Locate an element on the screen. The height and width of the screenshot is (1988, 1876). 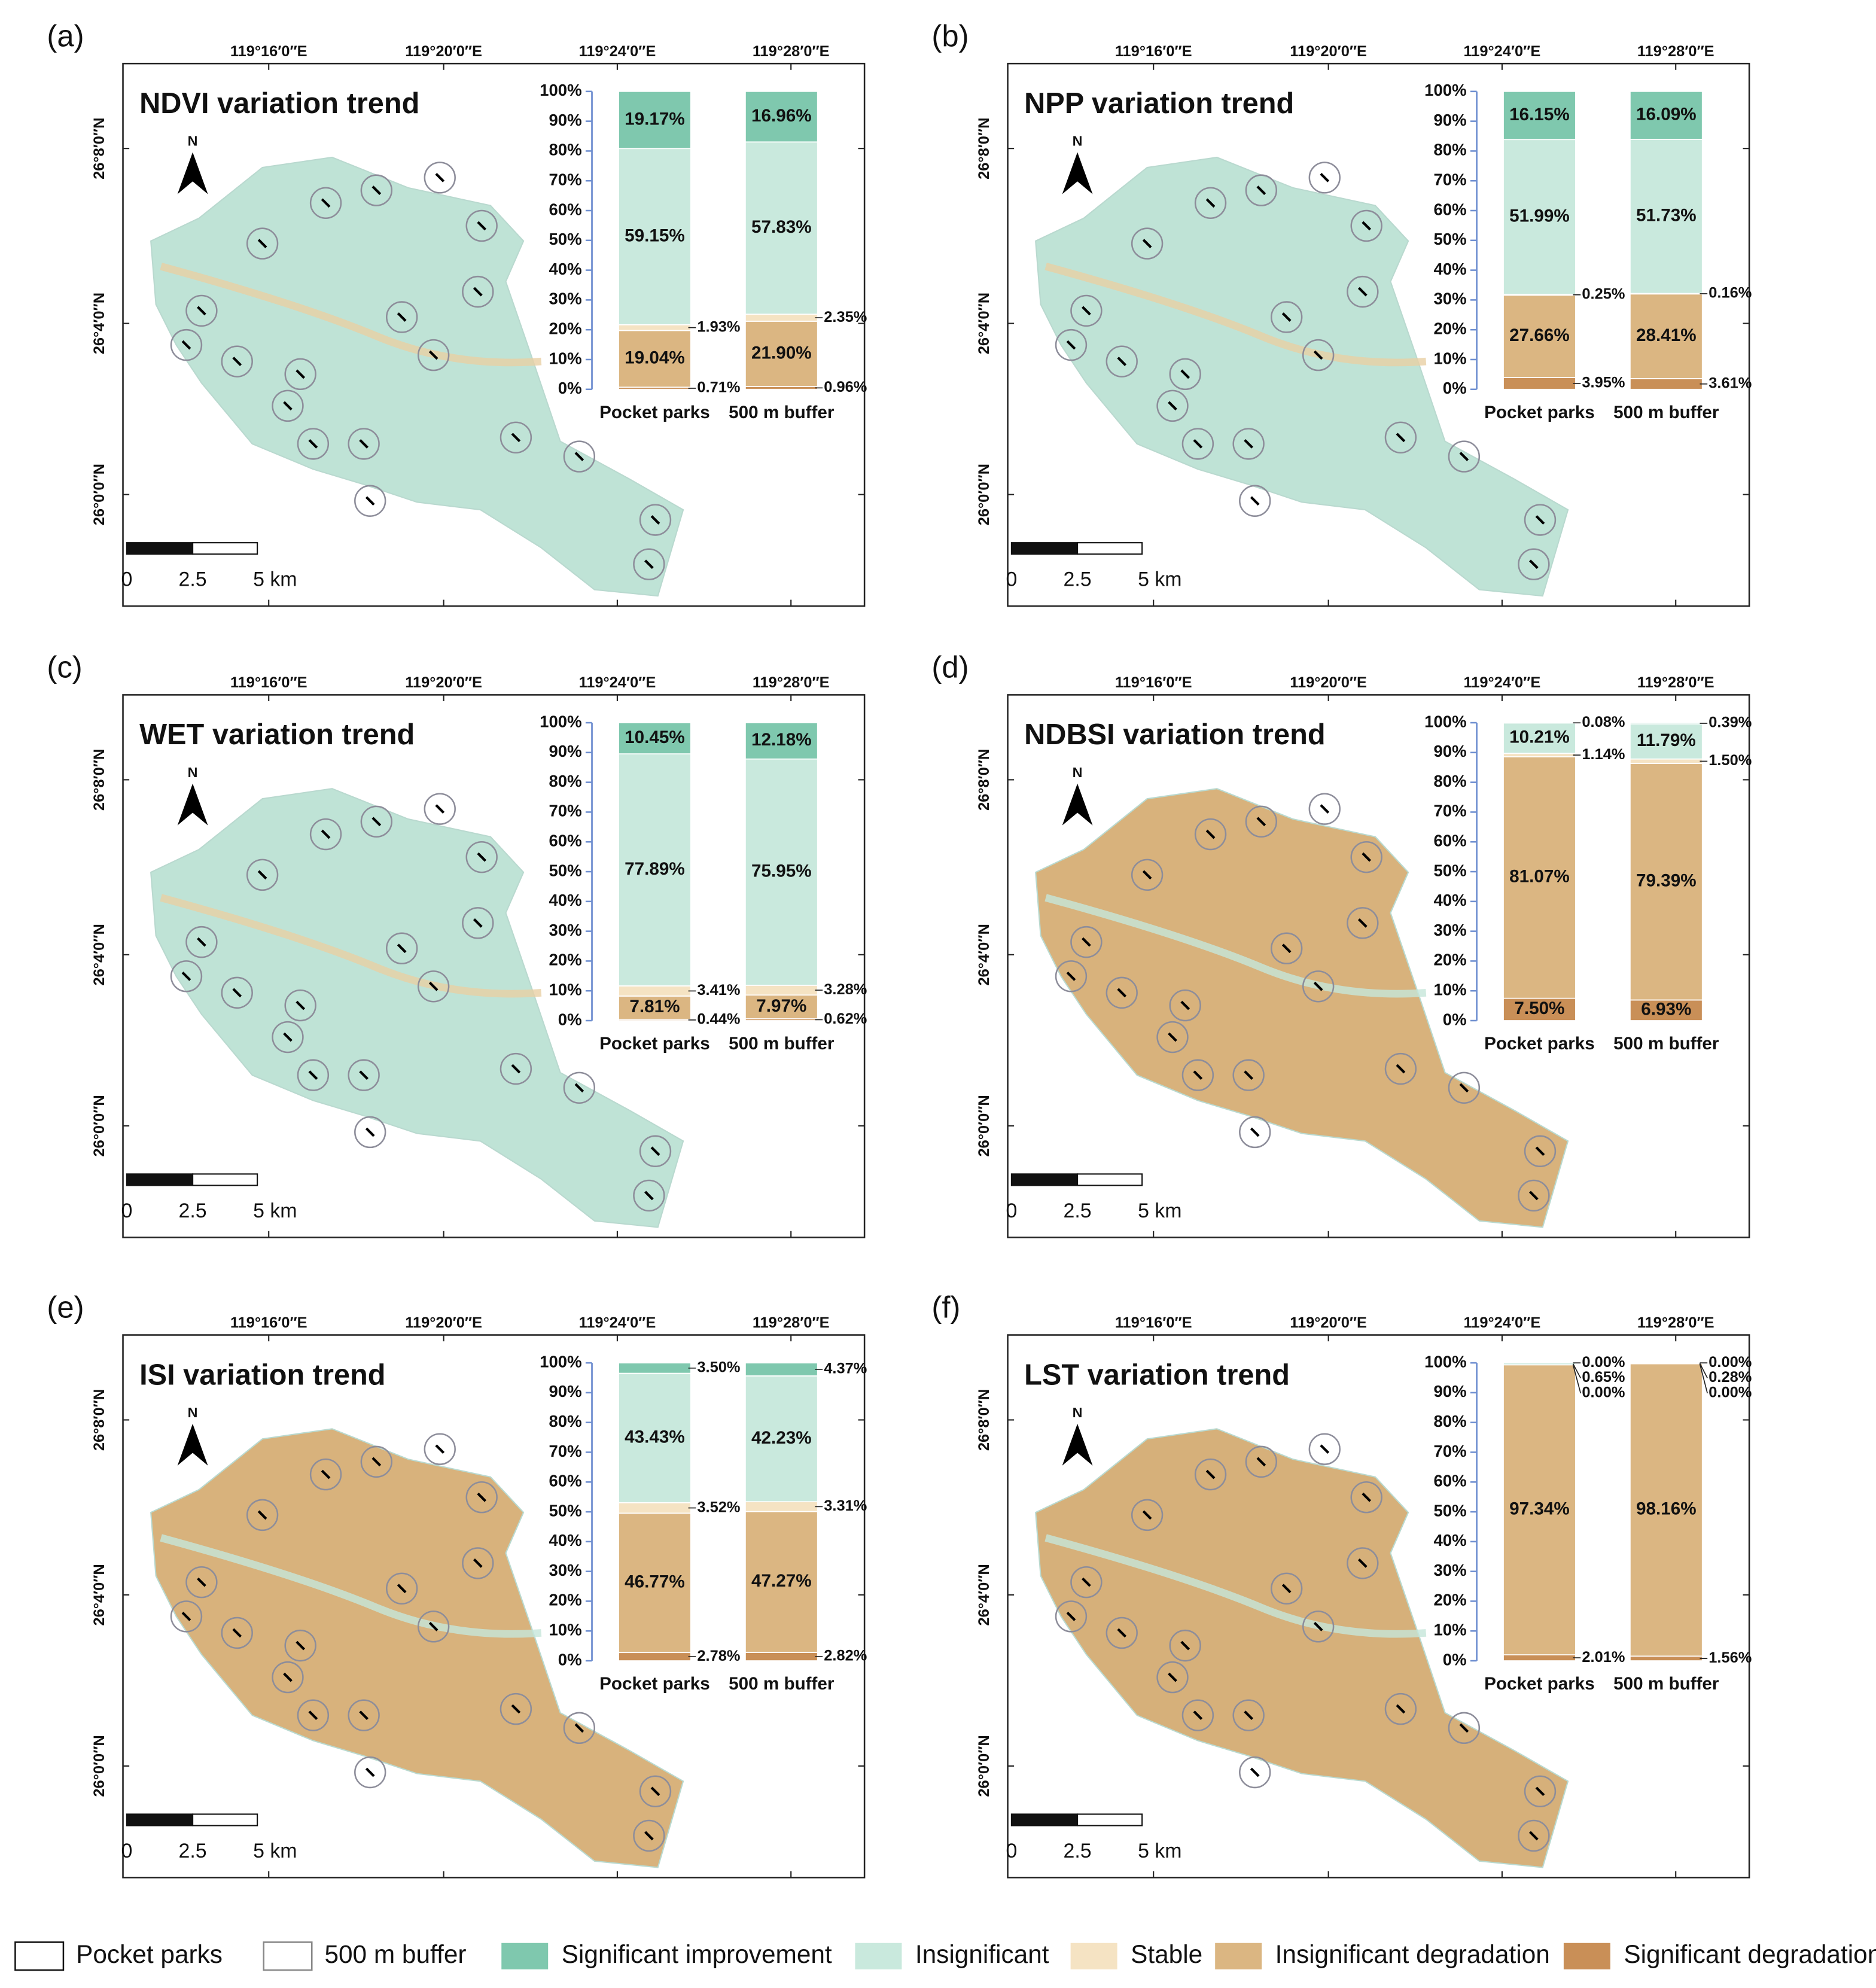
data-label: 3.31% is located at coordinates (845, 1505).